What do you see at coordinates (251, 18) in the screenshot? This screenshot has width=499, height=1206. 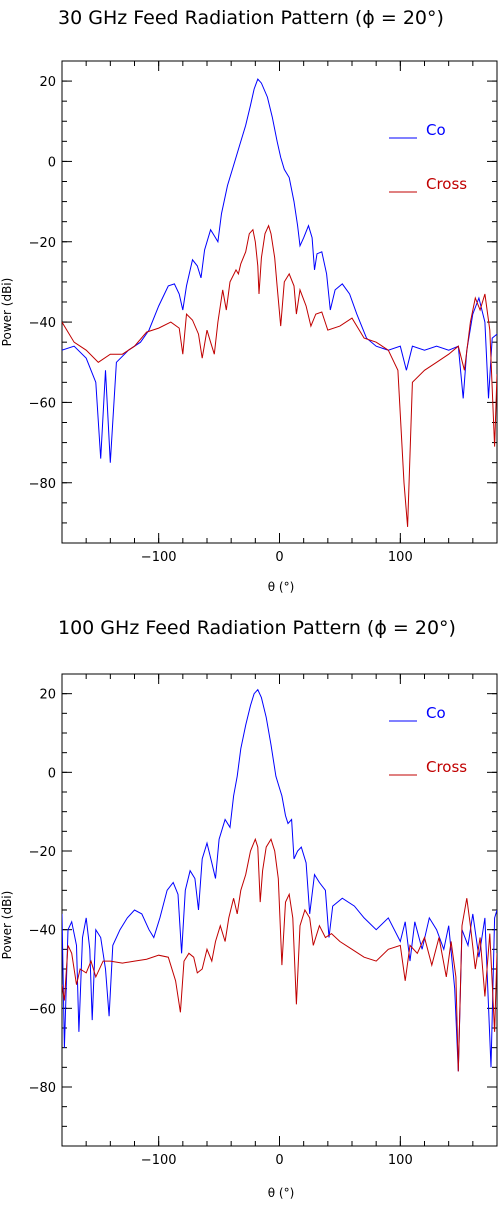 I see `chart-title: 30 GHz Feed Radiation Pattern (ϕ = 20°)` at bounding box center [251, 18].